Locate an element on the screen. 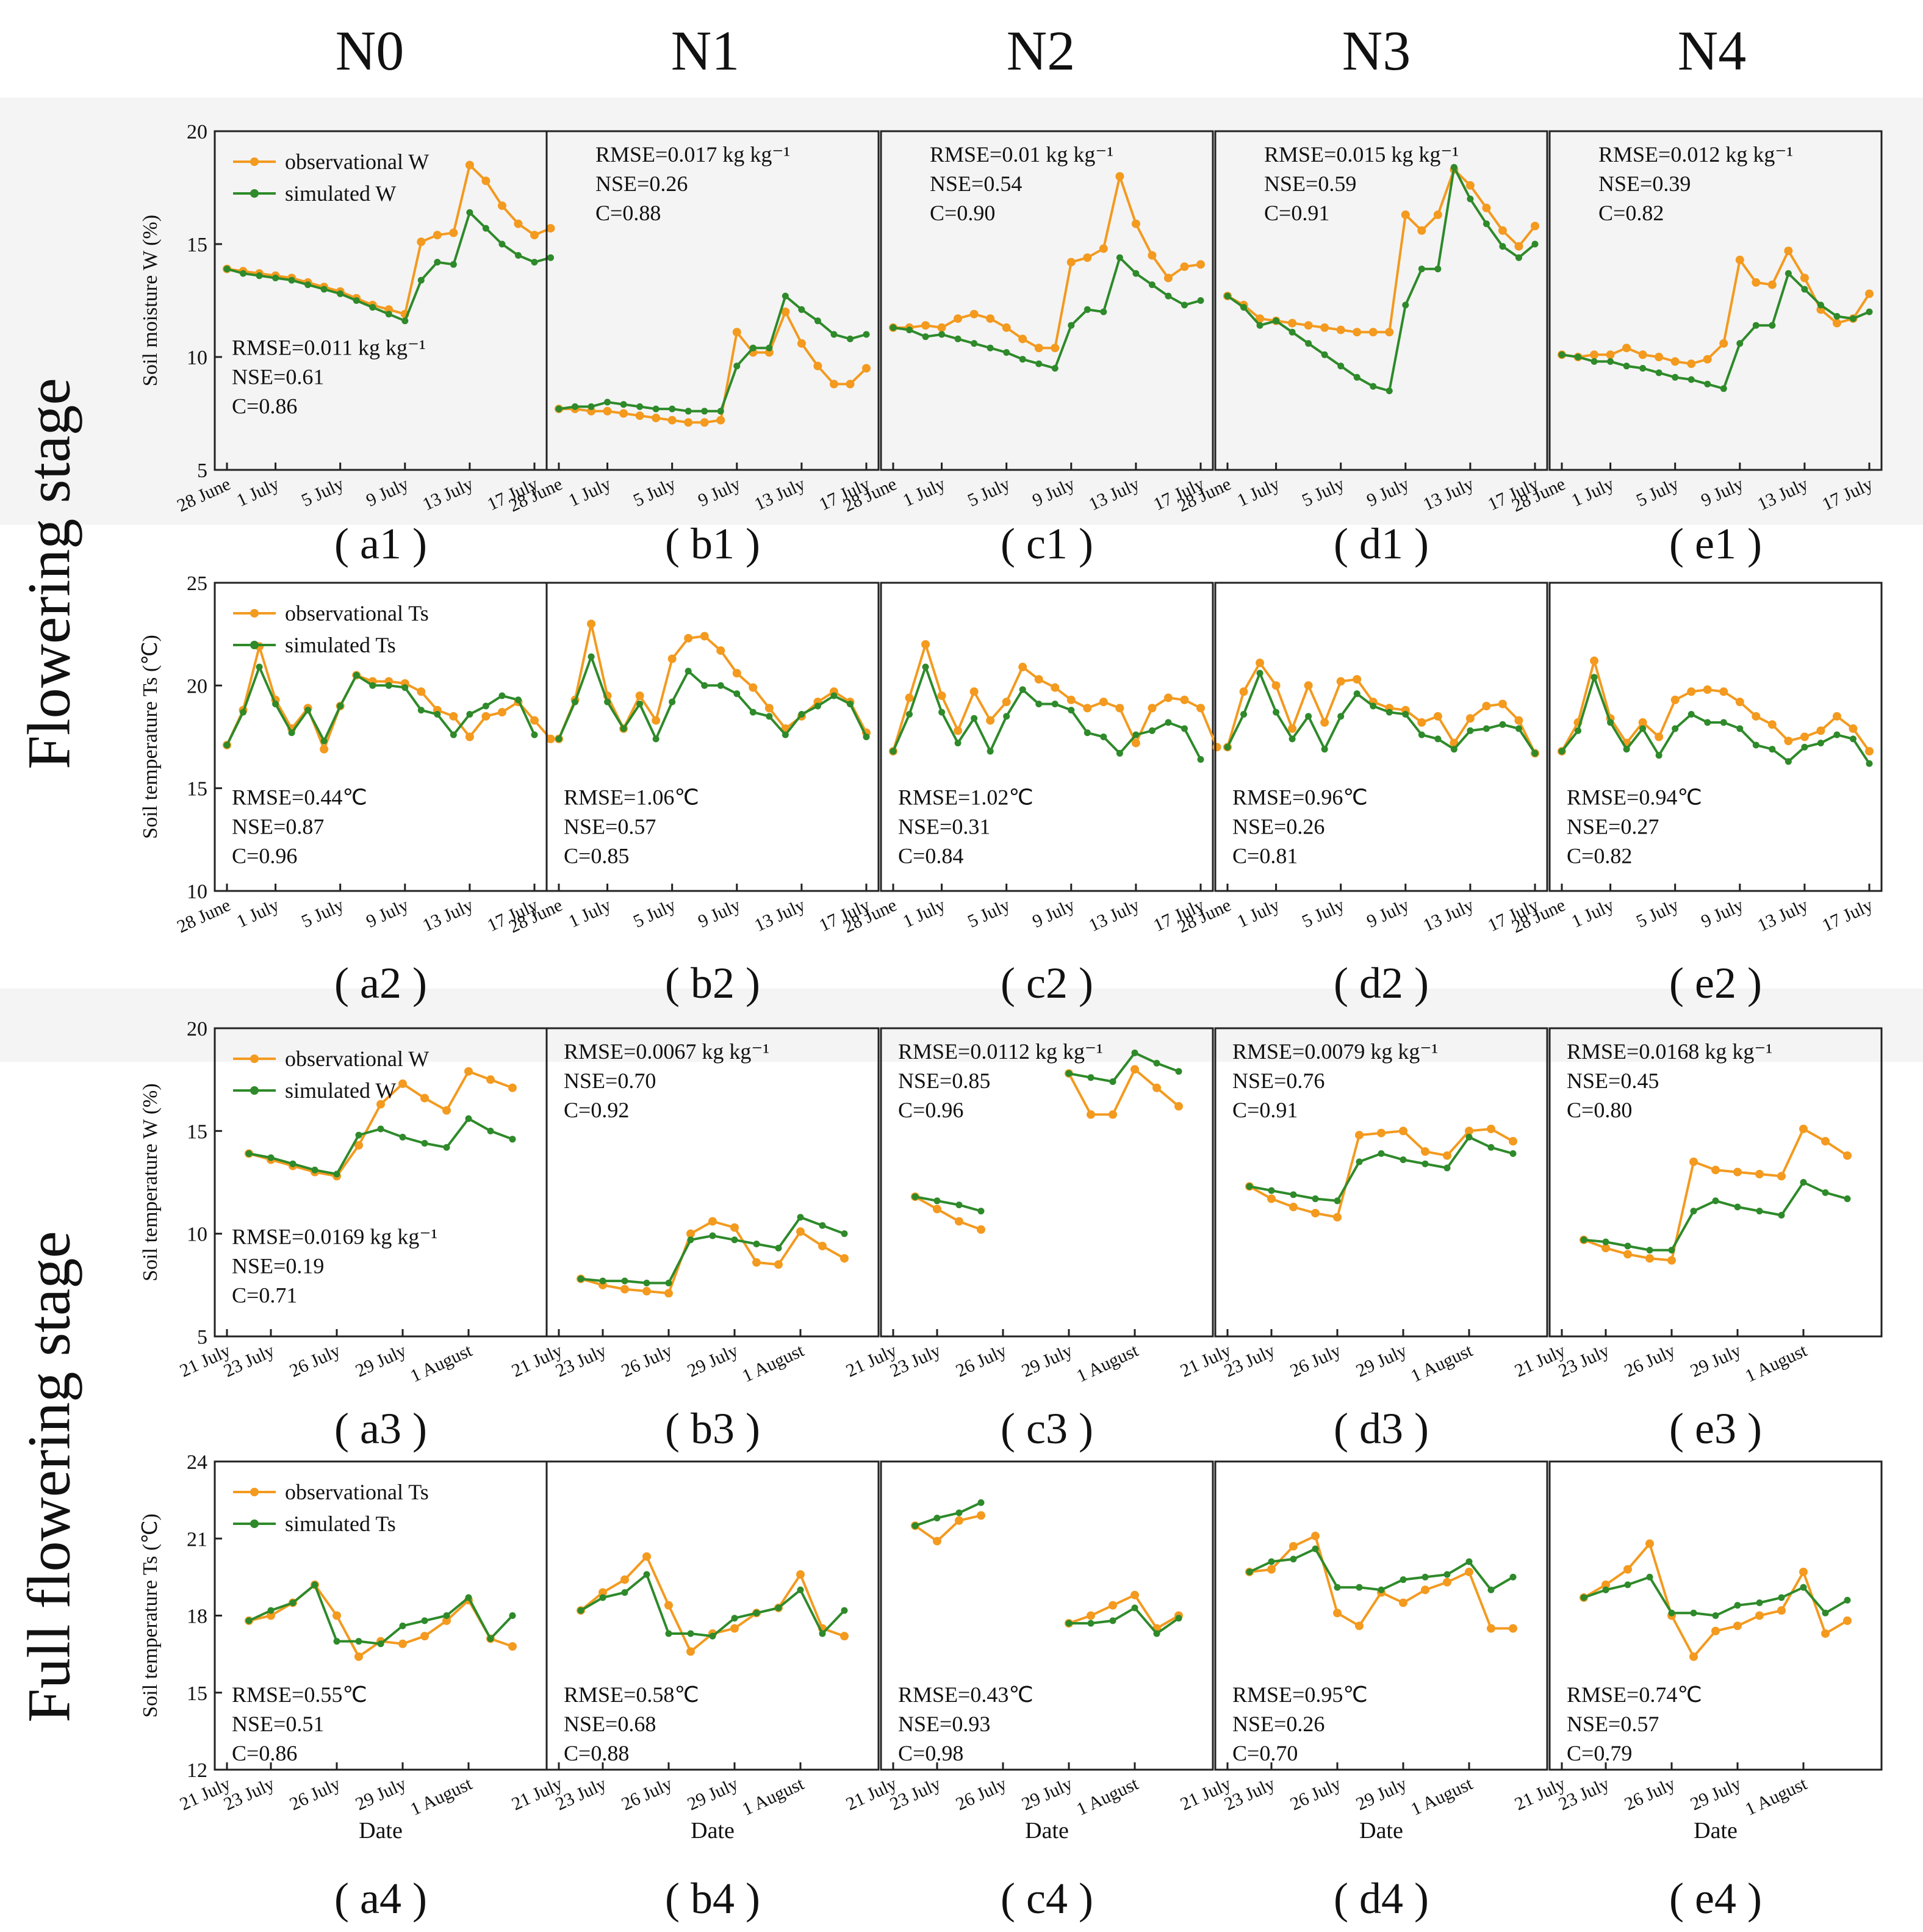 The image size is (1923, 1932). y-tick-label: 20 is located at coordinates (197, 132).